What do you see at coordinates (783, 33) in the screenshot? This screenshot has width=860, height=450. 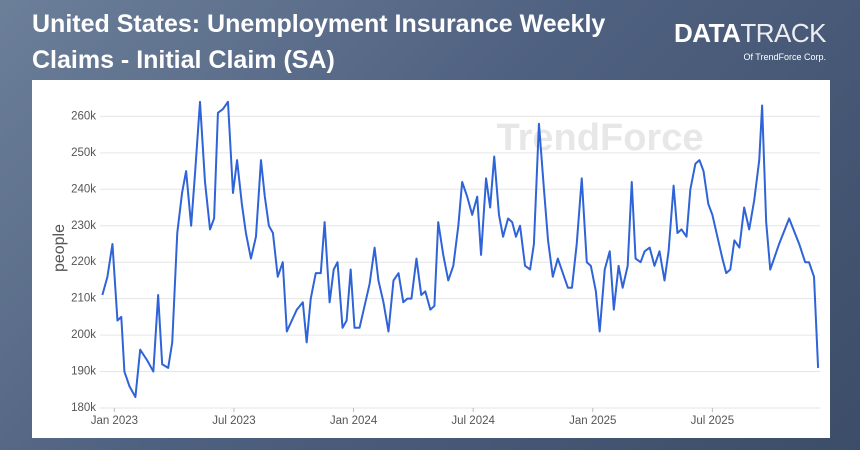 I see `logo-light: TRACK` at bounding box center [783, 33].